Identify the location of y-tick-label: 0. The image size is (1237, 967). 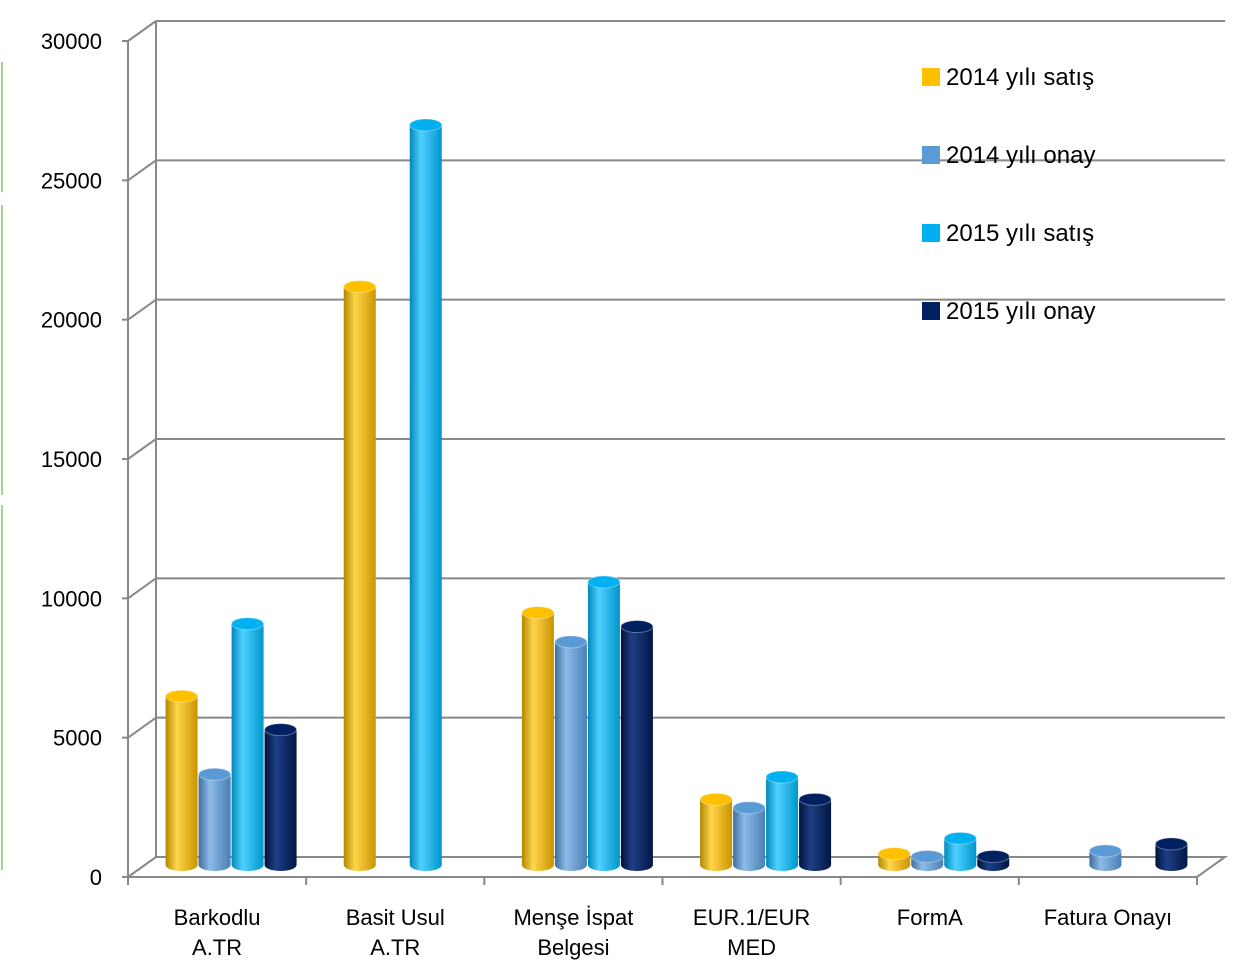
(96, 877).